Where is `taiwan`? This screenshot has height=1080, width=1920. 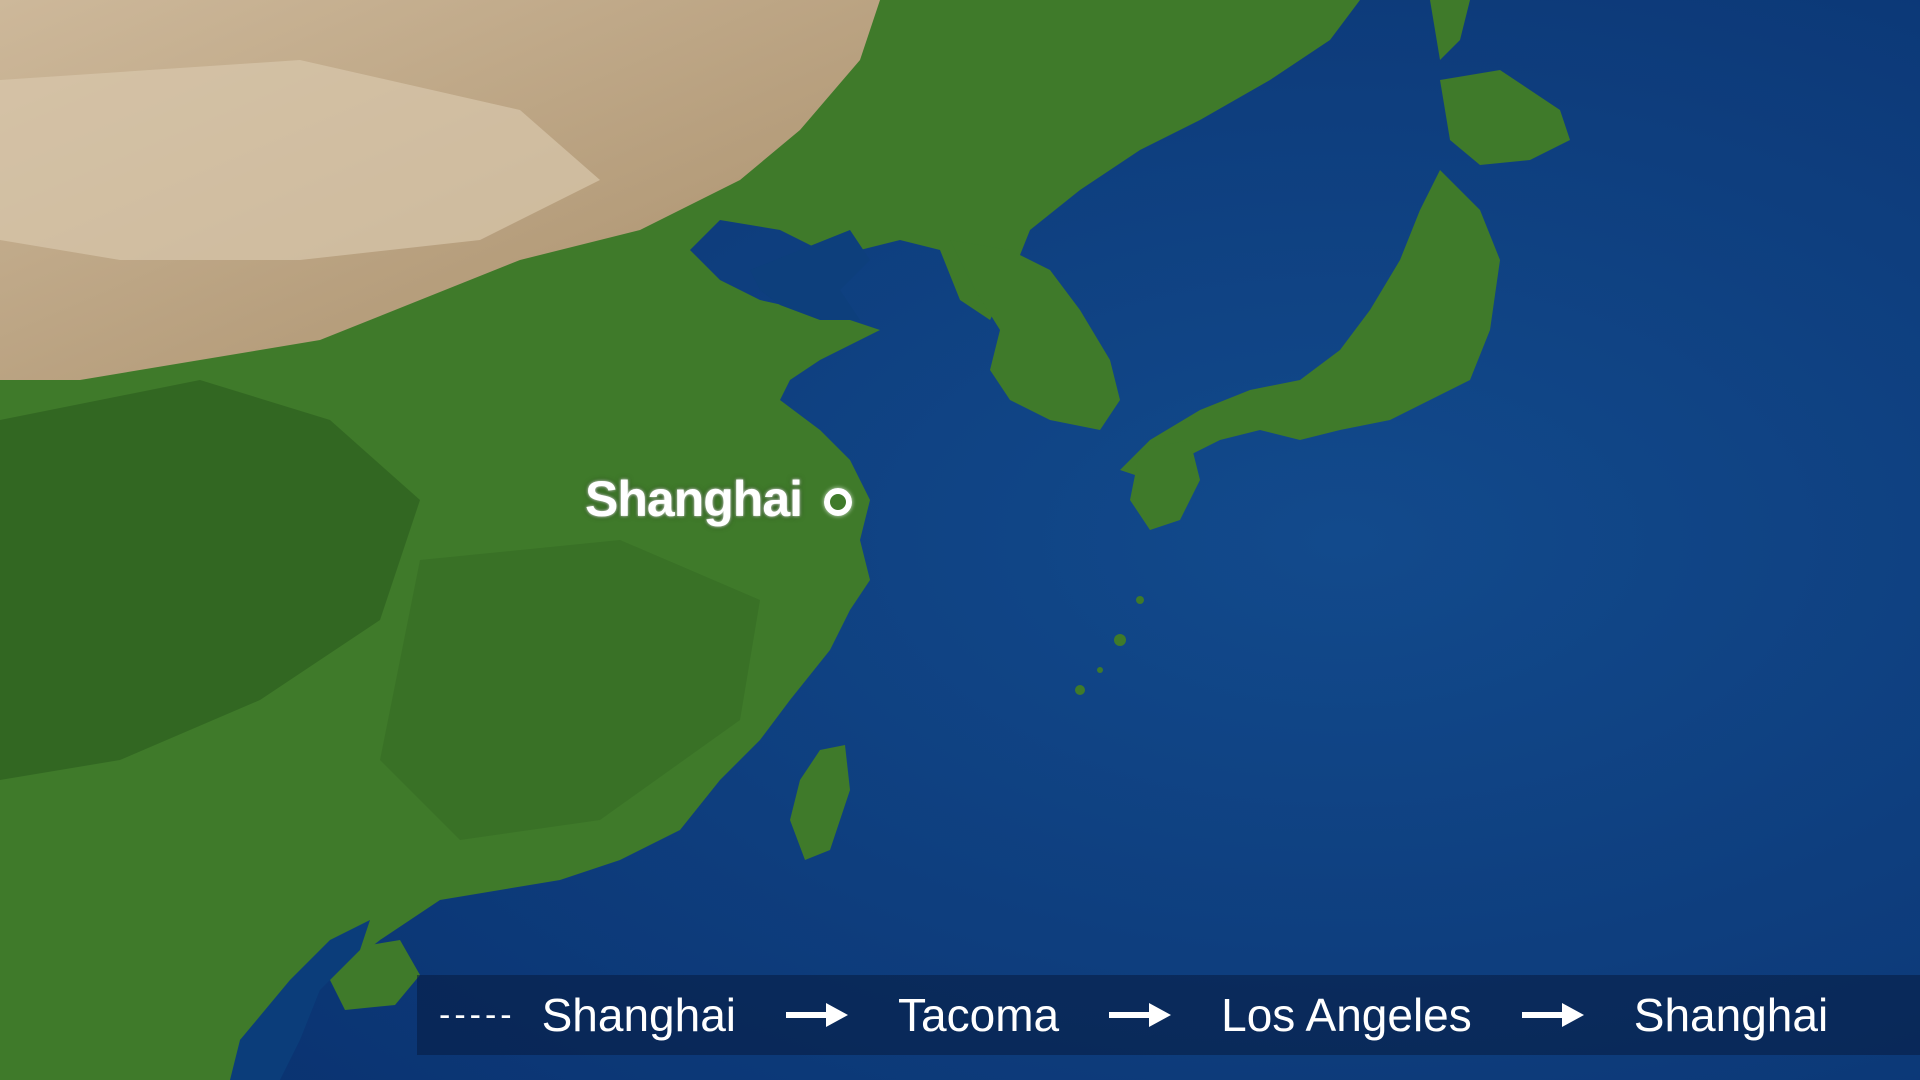
taiwan is located at coordinates (820, 802).